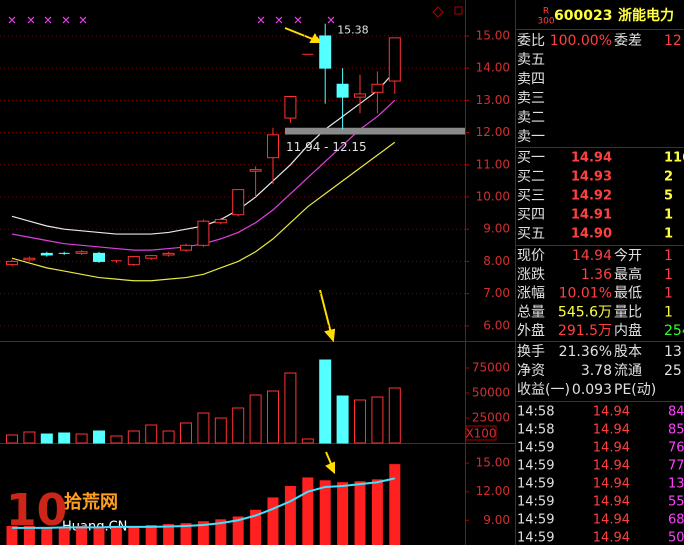 This screenshot has height=545, width=684. I want to click on bid-label: 买三, so click(531, 196).